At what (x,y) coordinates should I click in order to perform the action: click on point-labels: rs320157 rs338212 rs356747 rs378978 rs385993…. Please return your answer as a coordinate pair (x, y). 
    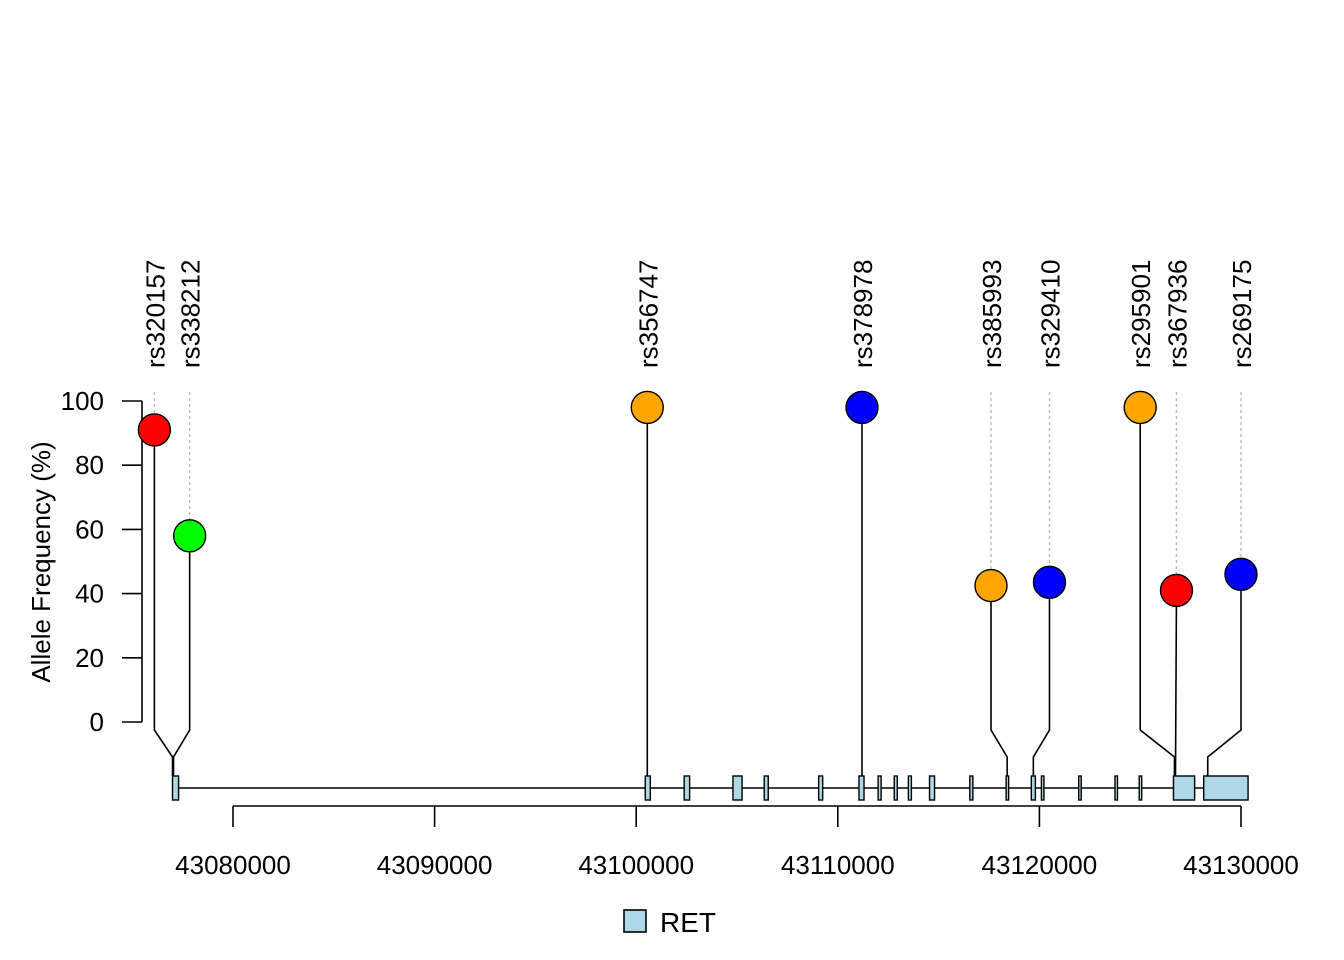
    Looking at the image, I should click on (698, 314).